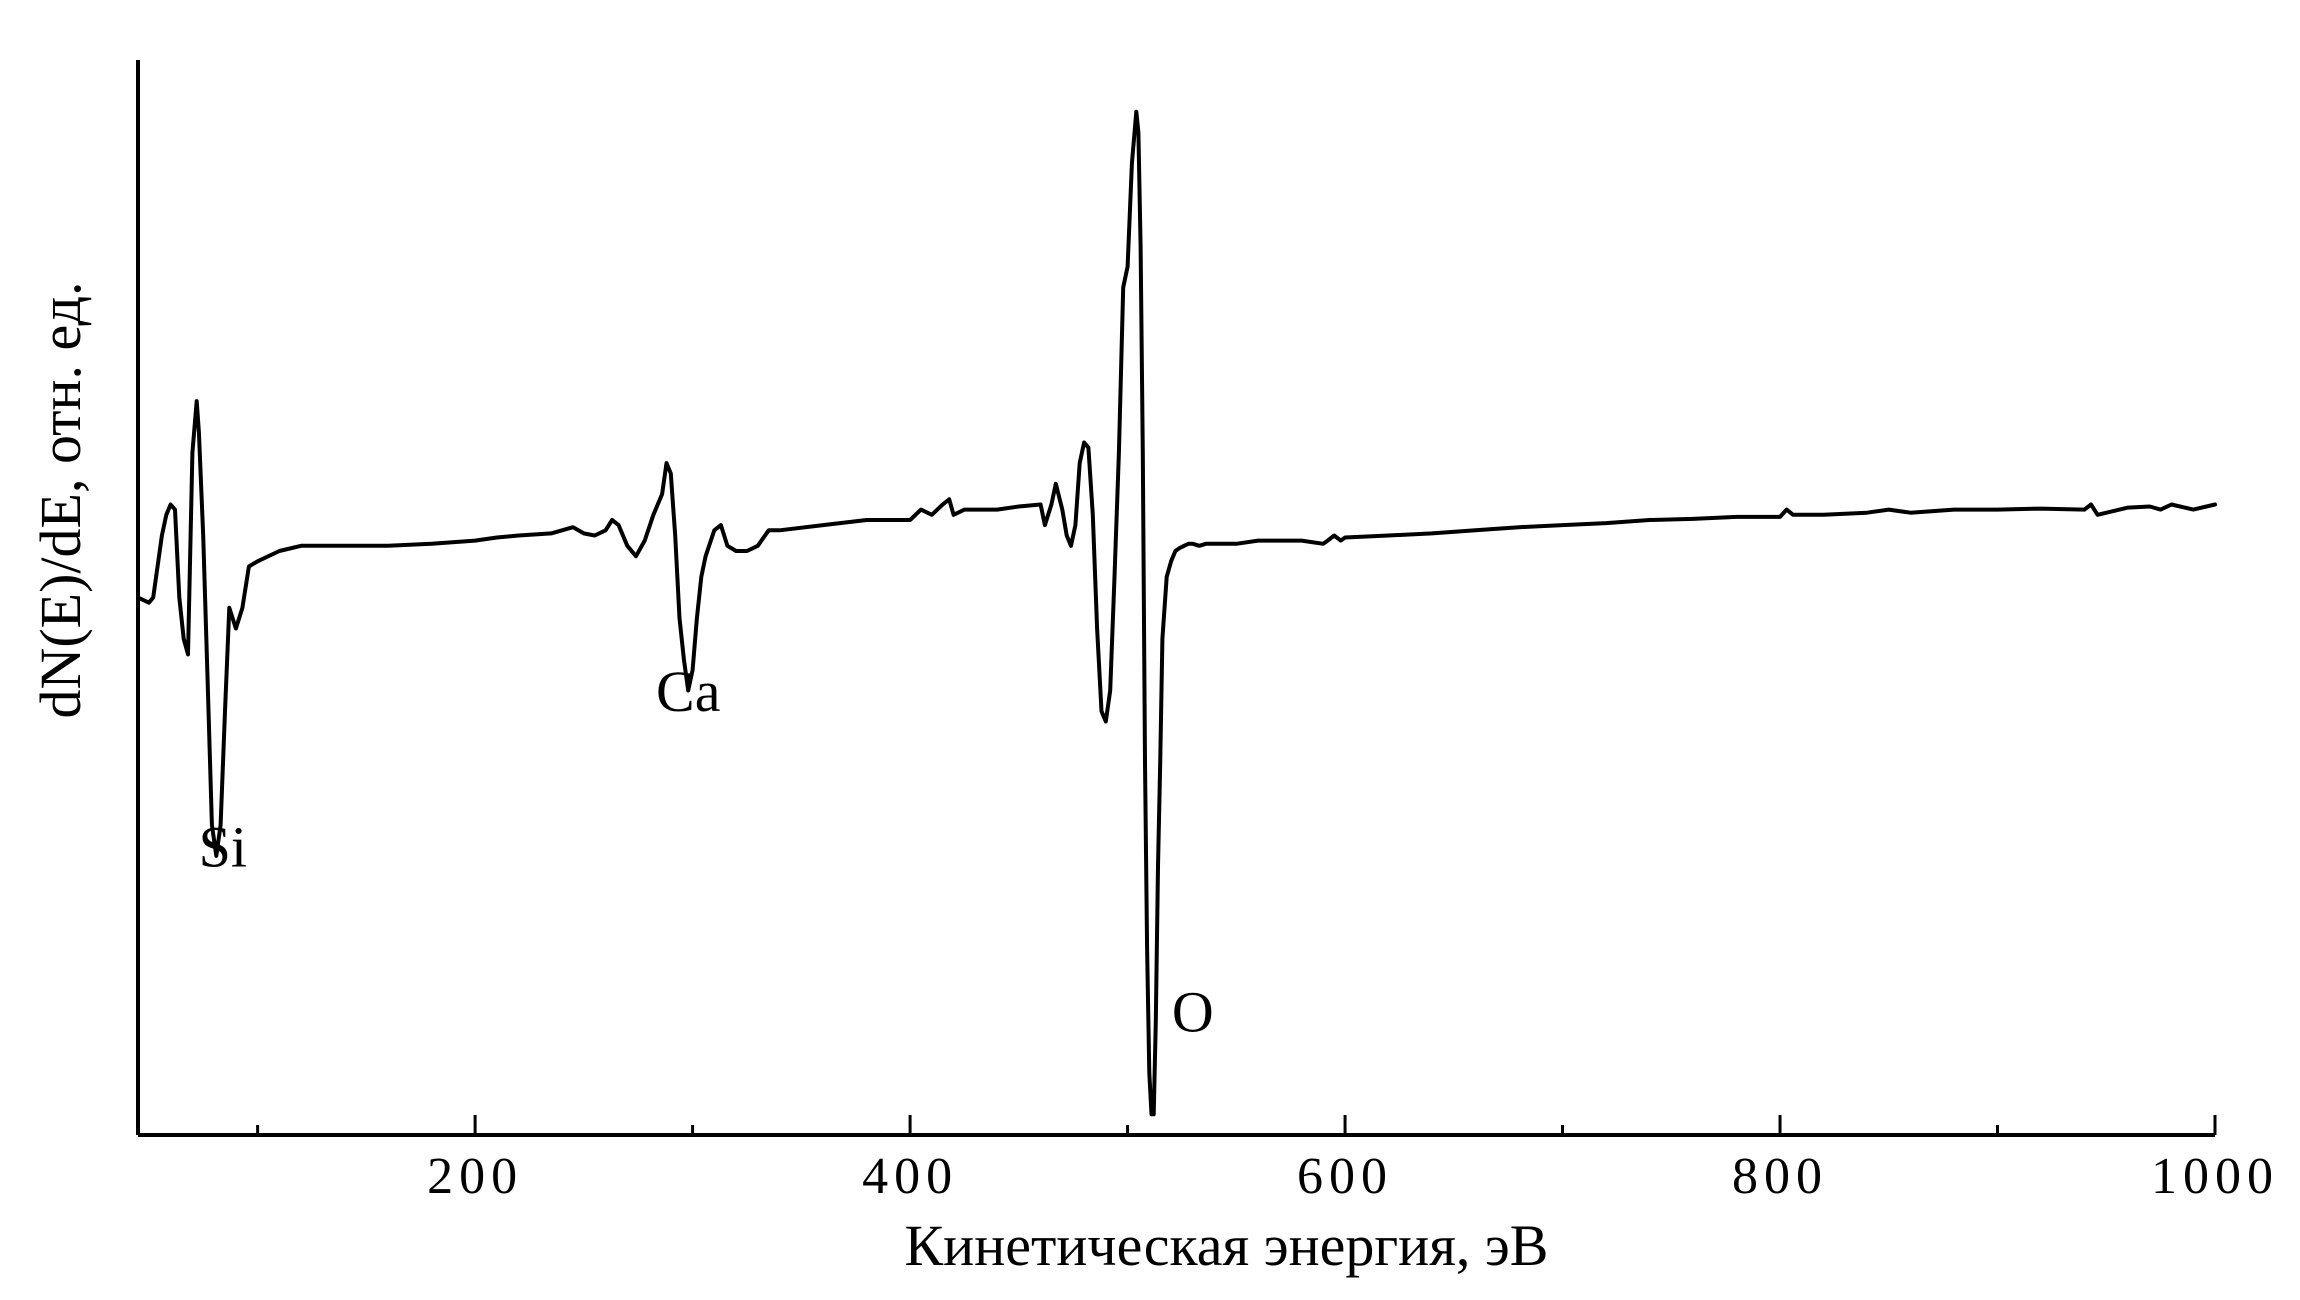 Image resolution: width=2300 pixels, height=1300 pixels. I want to click on x-axis-label: Кинетическая энергия, эВ, so click(1227, 1245).